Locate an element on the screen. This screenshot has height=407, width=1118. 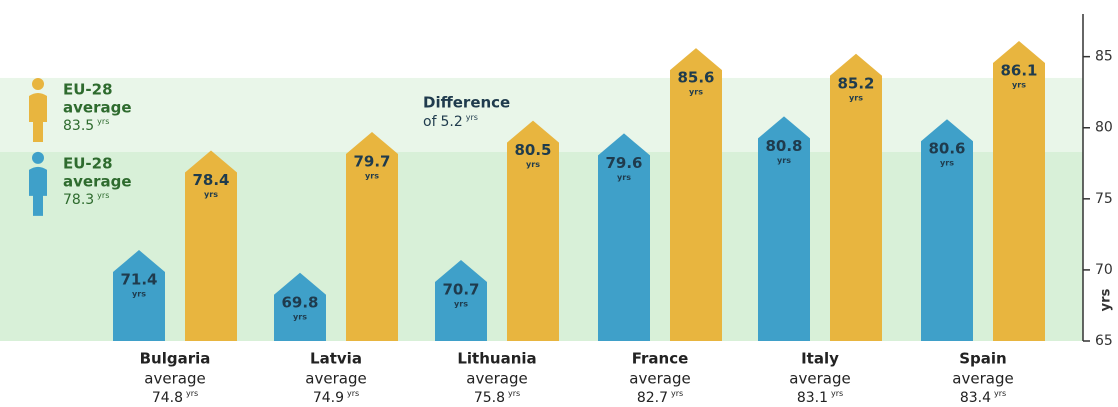
category-average-number: 82.7 is located at coordinates (652, 398).